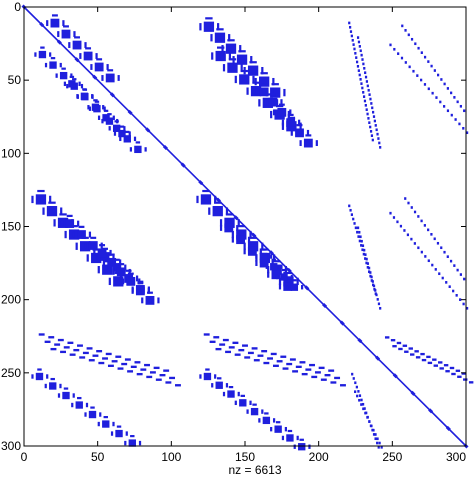 This screenshot has height=478, width=474. I want to click on mm-band-b-block, so click(240, 240).